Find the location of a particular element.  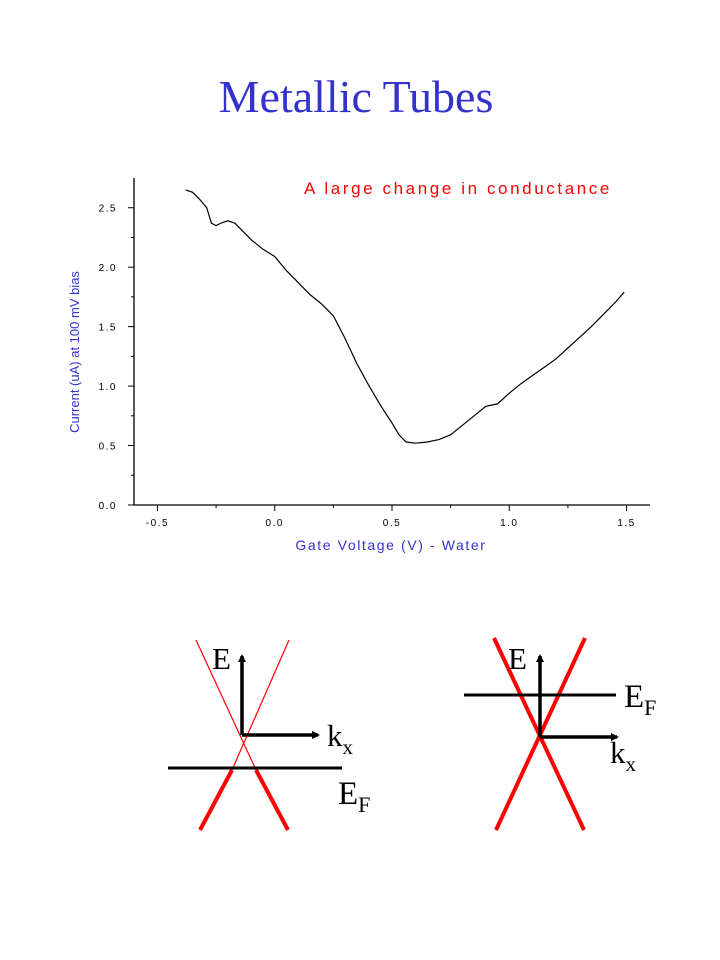

x-tick-label: -0.5 is located at coordinates (157, 523).